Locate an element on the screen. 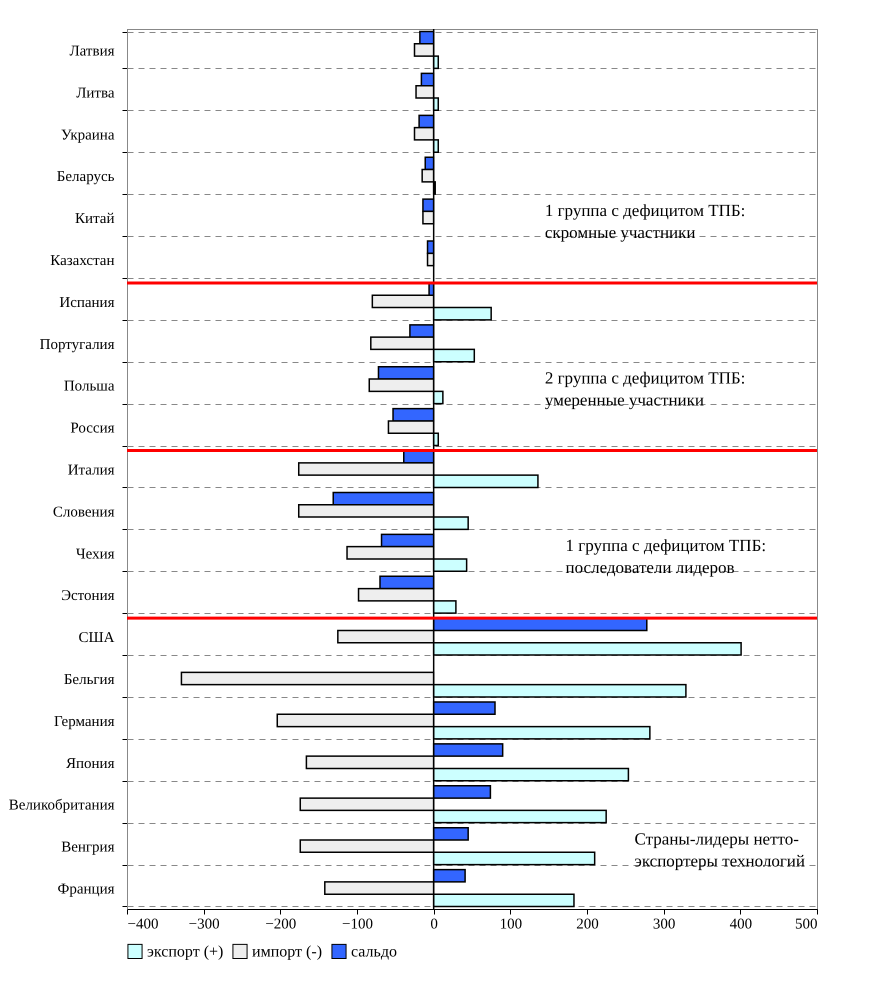  y-tick-label: Украина is located at coordinates (88, 135).